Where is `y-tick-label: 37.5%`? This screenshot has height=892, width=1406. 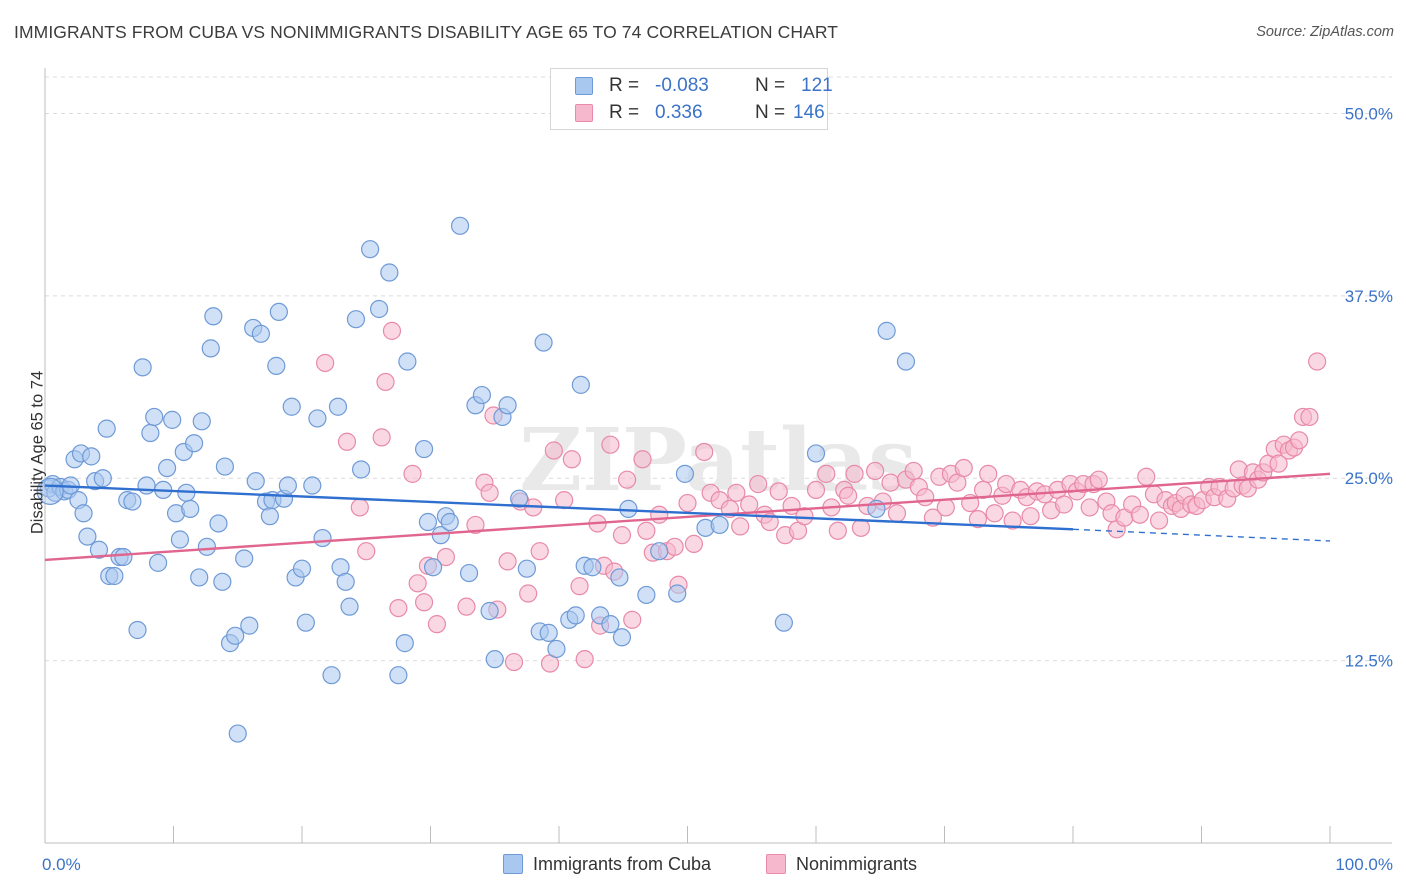
y-tick-label: 37.5% is located at coordinates (1369, 296).